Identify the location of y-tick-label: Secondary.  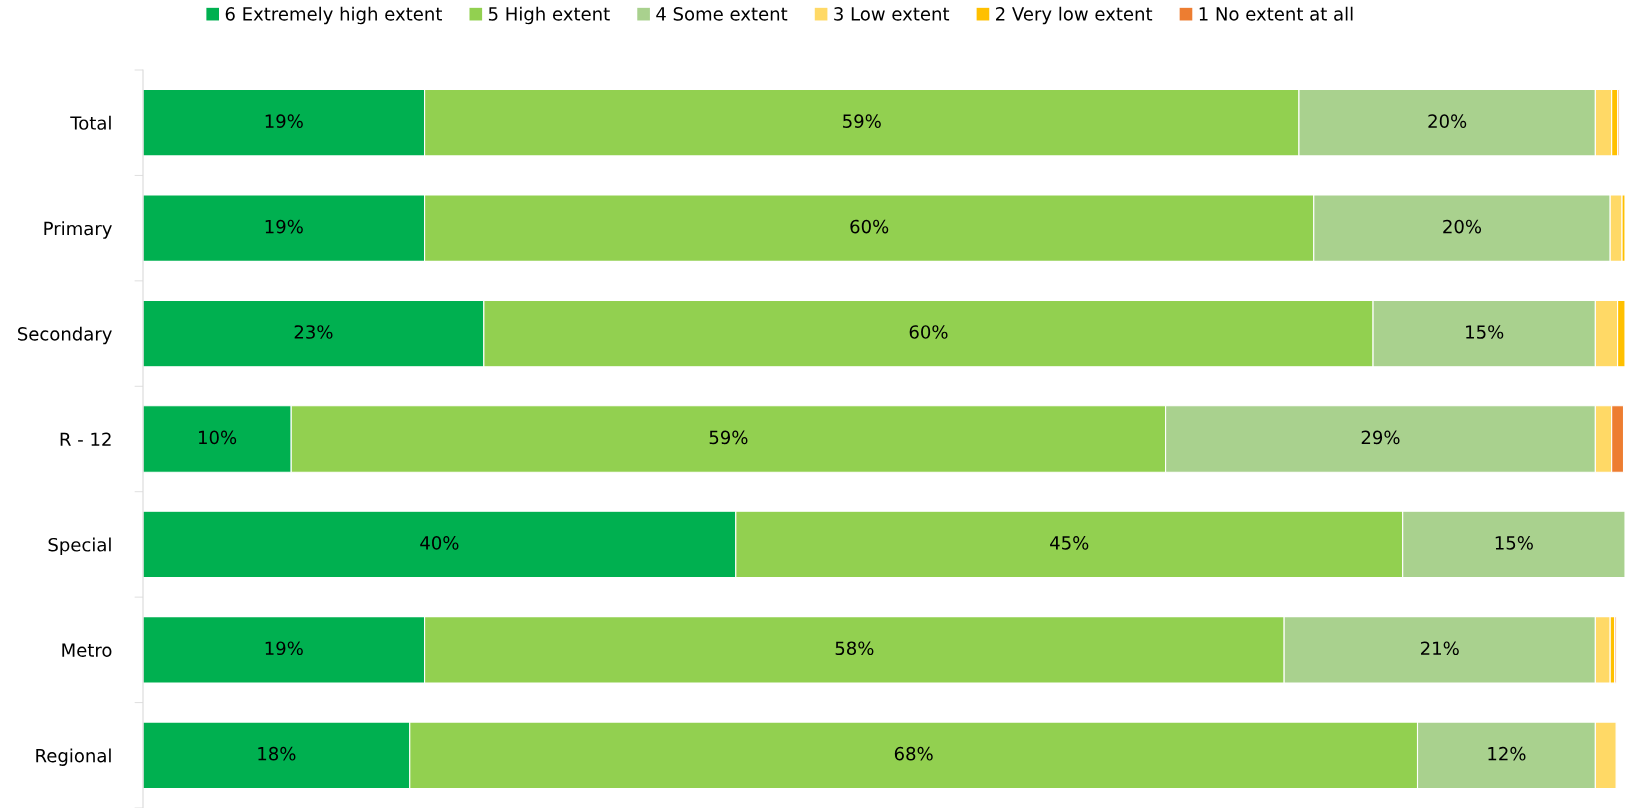
(65, 335).